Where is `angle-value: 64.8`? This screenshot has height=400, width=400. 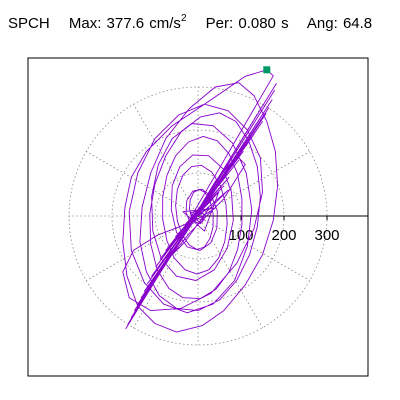 angle-value: 64.8 is located at coordinates (357, 23).